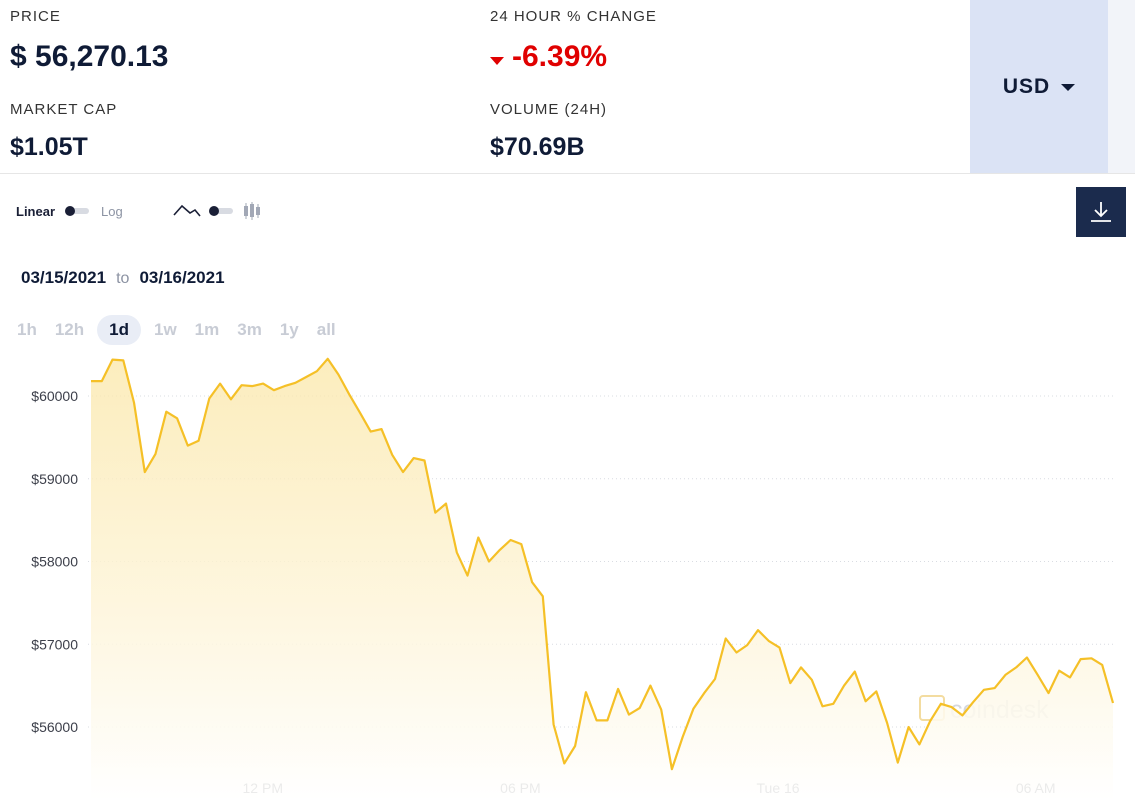  What do you see at coordinates (1039, 87) in the screenshot?
I see `currency-select: USD` at bounding box center [1039, 87].